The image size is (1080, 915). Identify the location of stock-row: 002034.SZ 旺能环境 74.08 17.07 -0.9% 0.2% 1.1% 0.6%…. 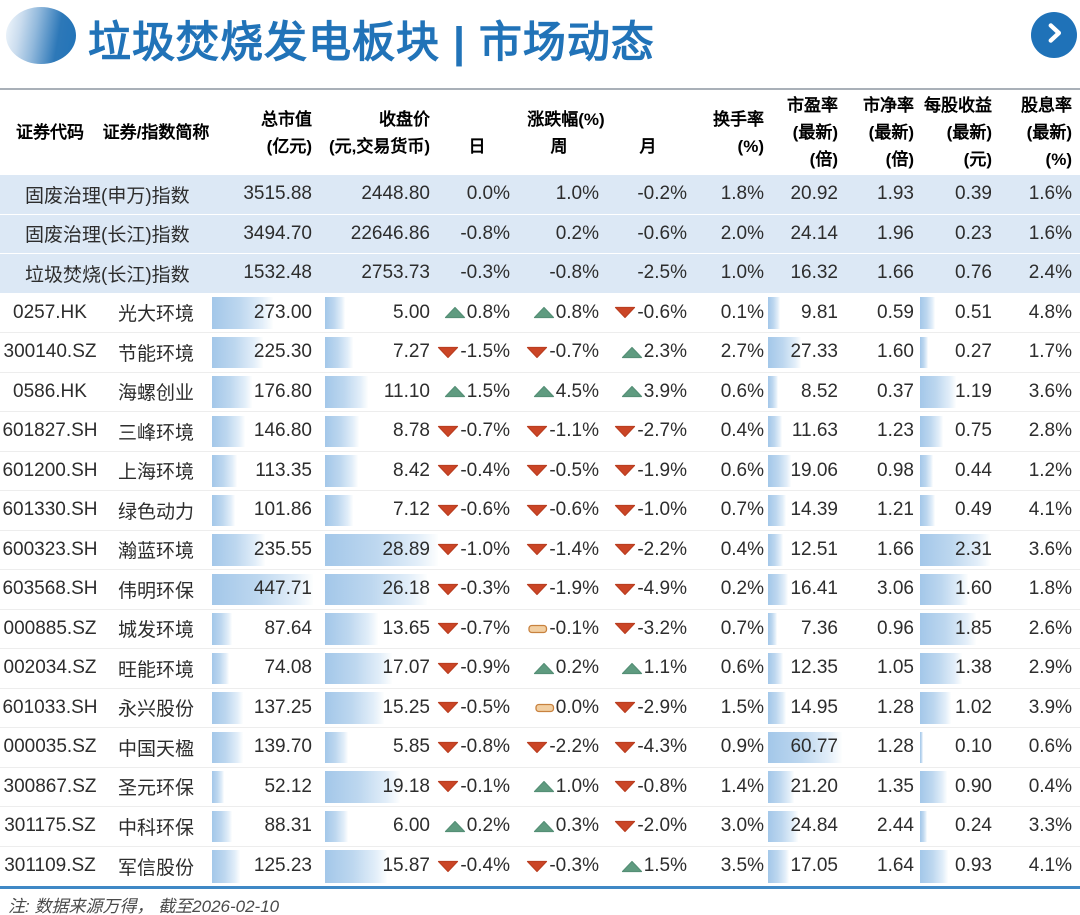
(540, 669).